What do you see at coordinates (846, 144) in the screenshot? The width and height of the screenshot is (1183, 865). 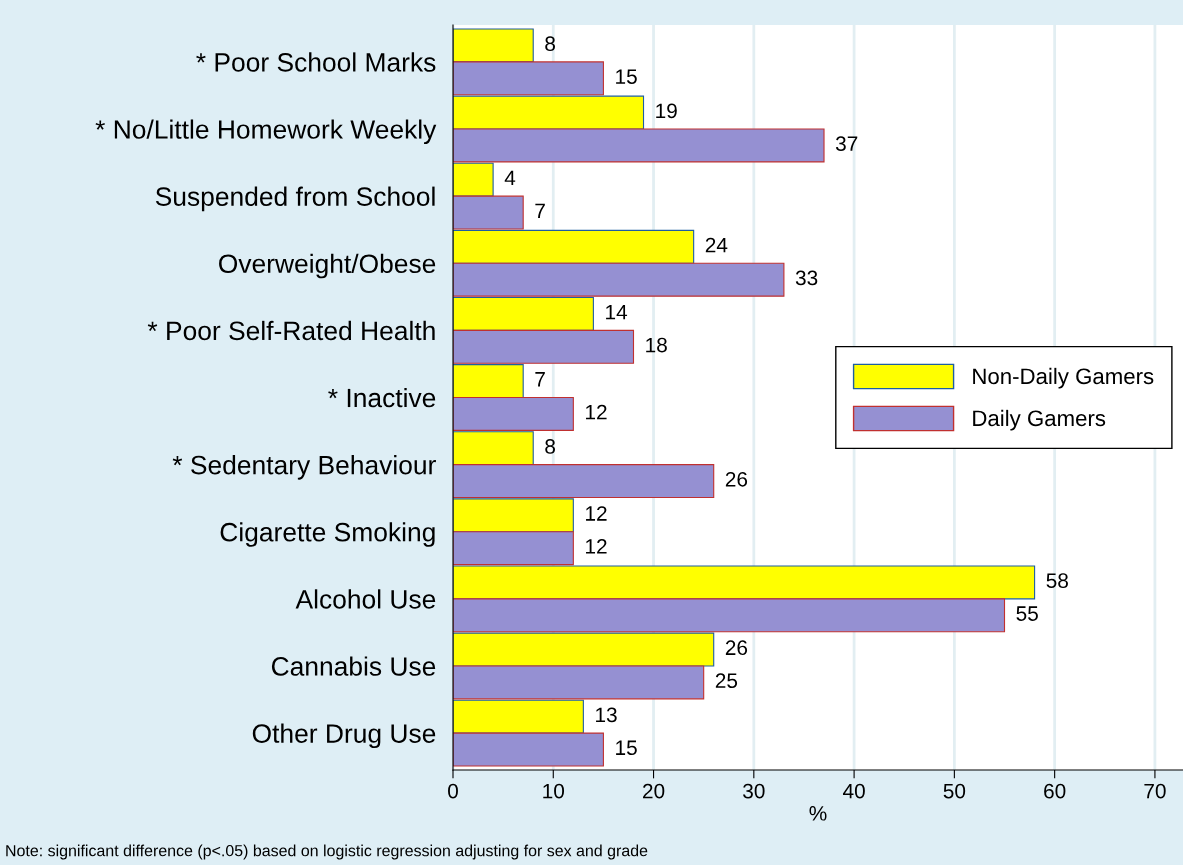 I see `data-label: 37` at bounding box center [846, 144].